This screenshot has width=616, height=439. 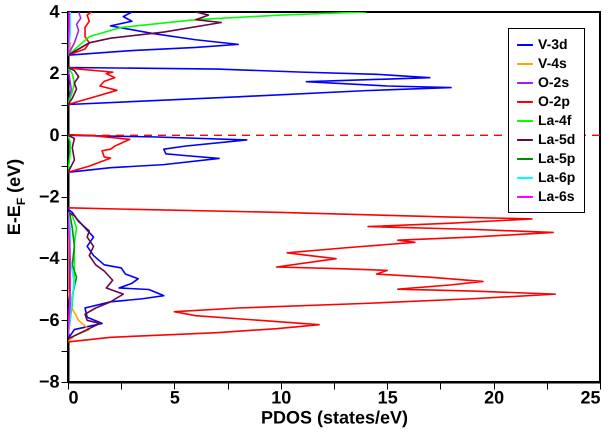 What do you see at coordinates (554, 82) in the screenshot?
I see `legend-label: O-2s` at bounding box center [554, 82].